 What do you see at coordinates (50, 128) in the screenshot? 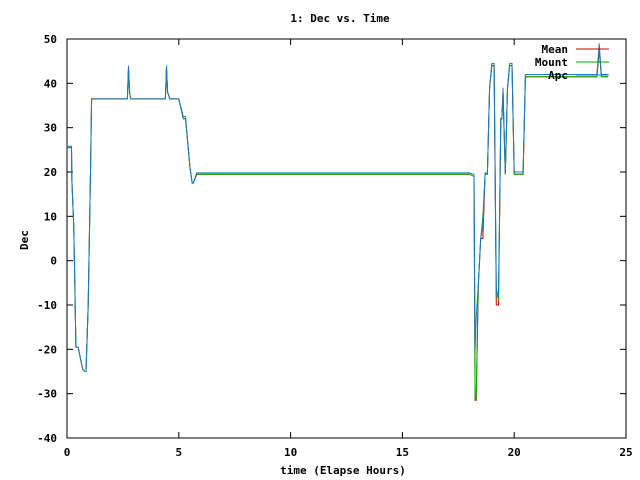
I see `y-tick-label: 30` at bounding box center [50, 128].